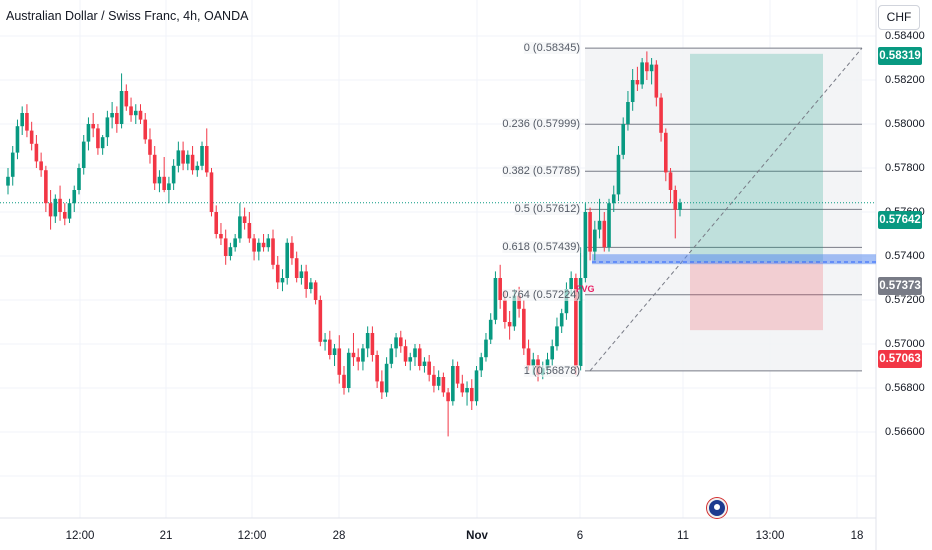  Describe the element at coordinates (477, 536) in the screenshot. I see `time-tick-label: Nov` at that location.